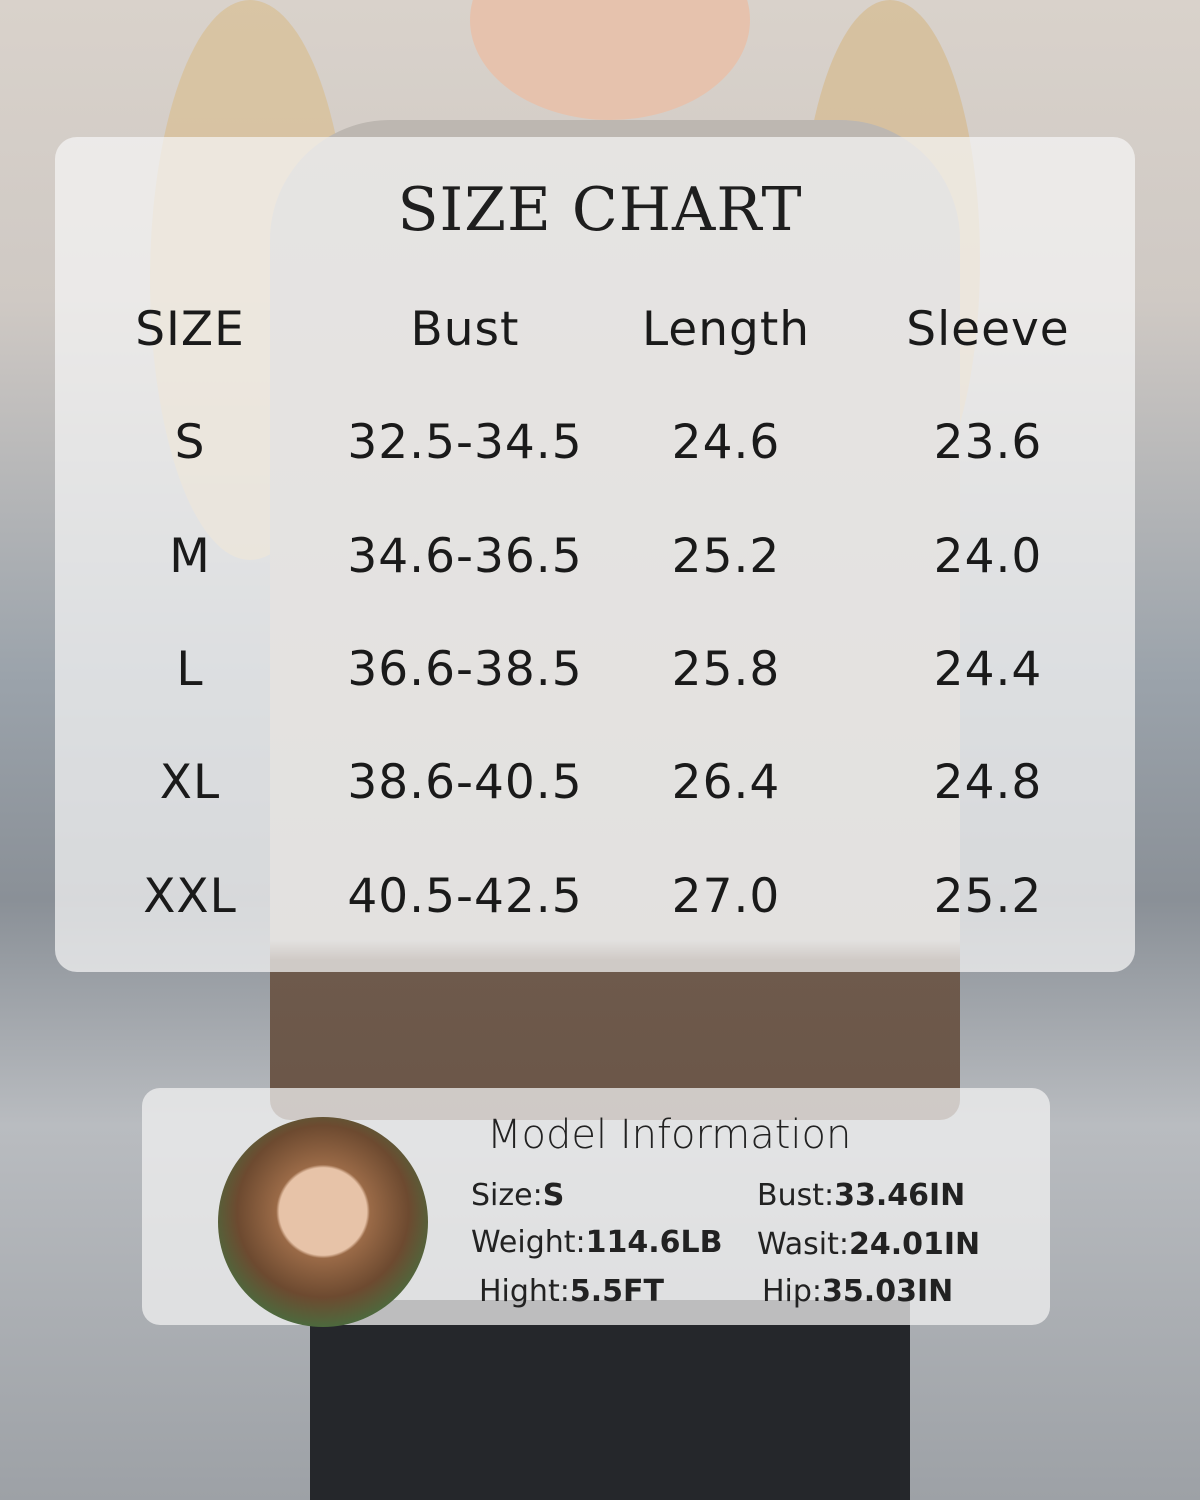  Describe the element at coordinates (507, 1195) in the screenshot. I see `model-info-label: Size:` at that location.